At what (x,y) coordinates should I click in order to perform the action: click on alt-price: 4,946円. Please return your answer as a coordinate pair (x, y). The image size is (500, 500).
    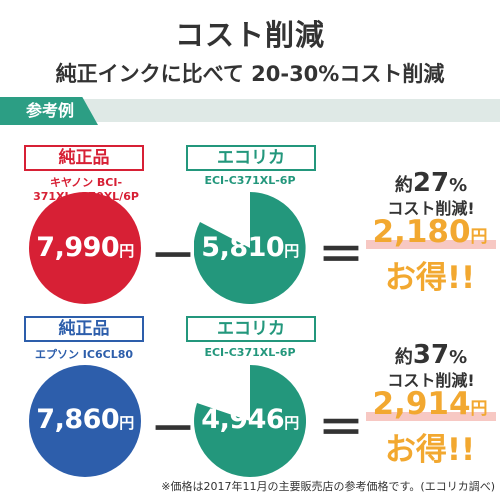
    Looking at the image, I should click on (250, 419).